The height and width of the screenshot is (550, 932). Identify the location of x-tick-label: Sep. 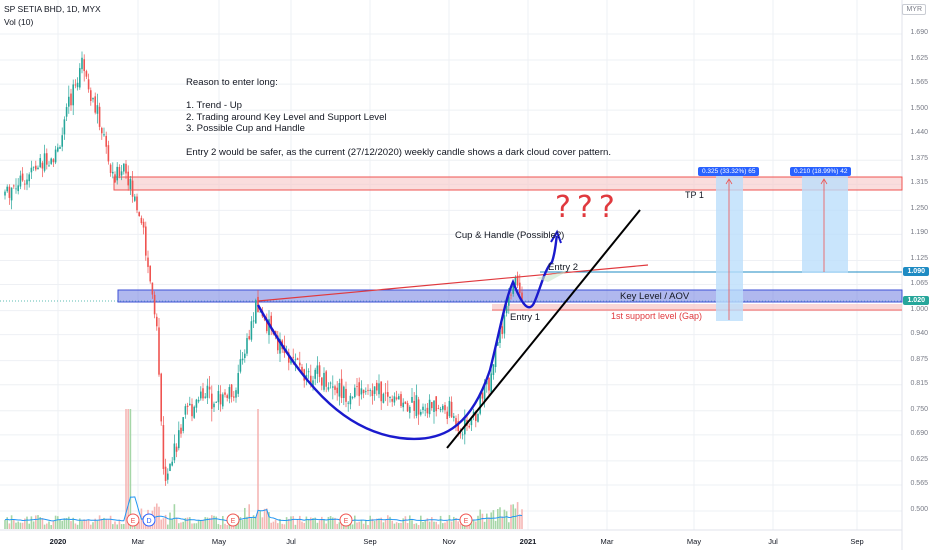
(370, 541).